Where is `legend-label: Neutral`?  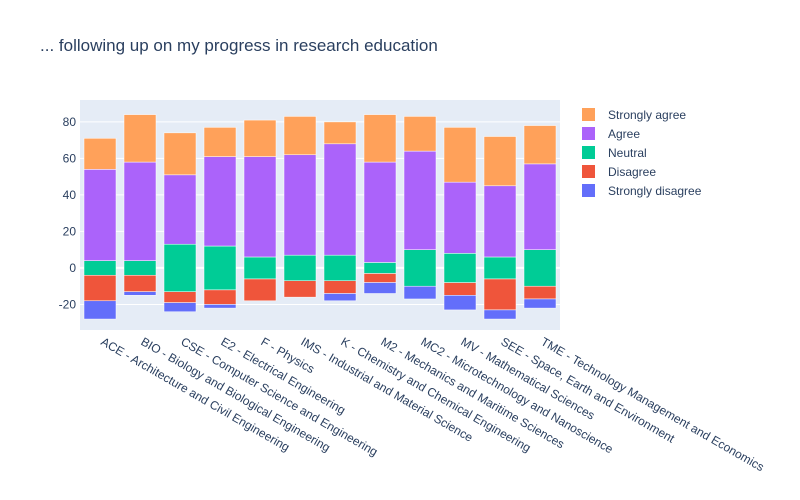
legend-label: Neutral is located at coordinates (627, 153).